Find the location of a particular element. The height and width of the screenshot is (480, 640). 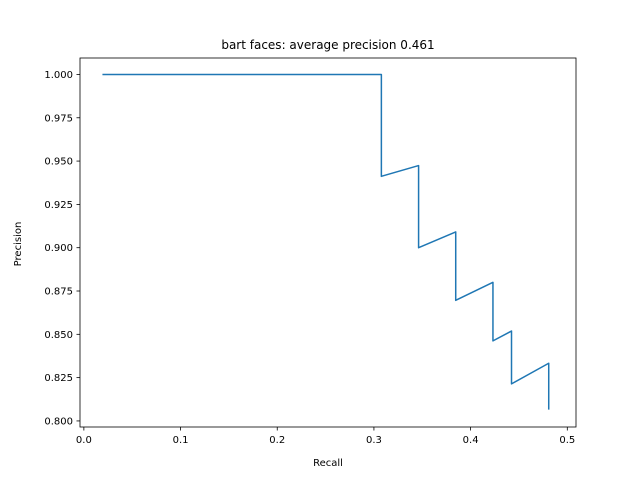

y-axis-label: Precision is located at coordinates (18, 244).